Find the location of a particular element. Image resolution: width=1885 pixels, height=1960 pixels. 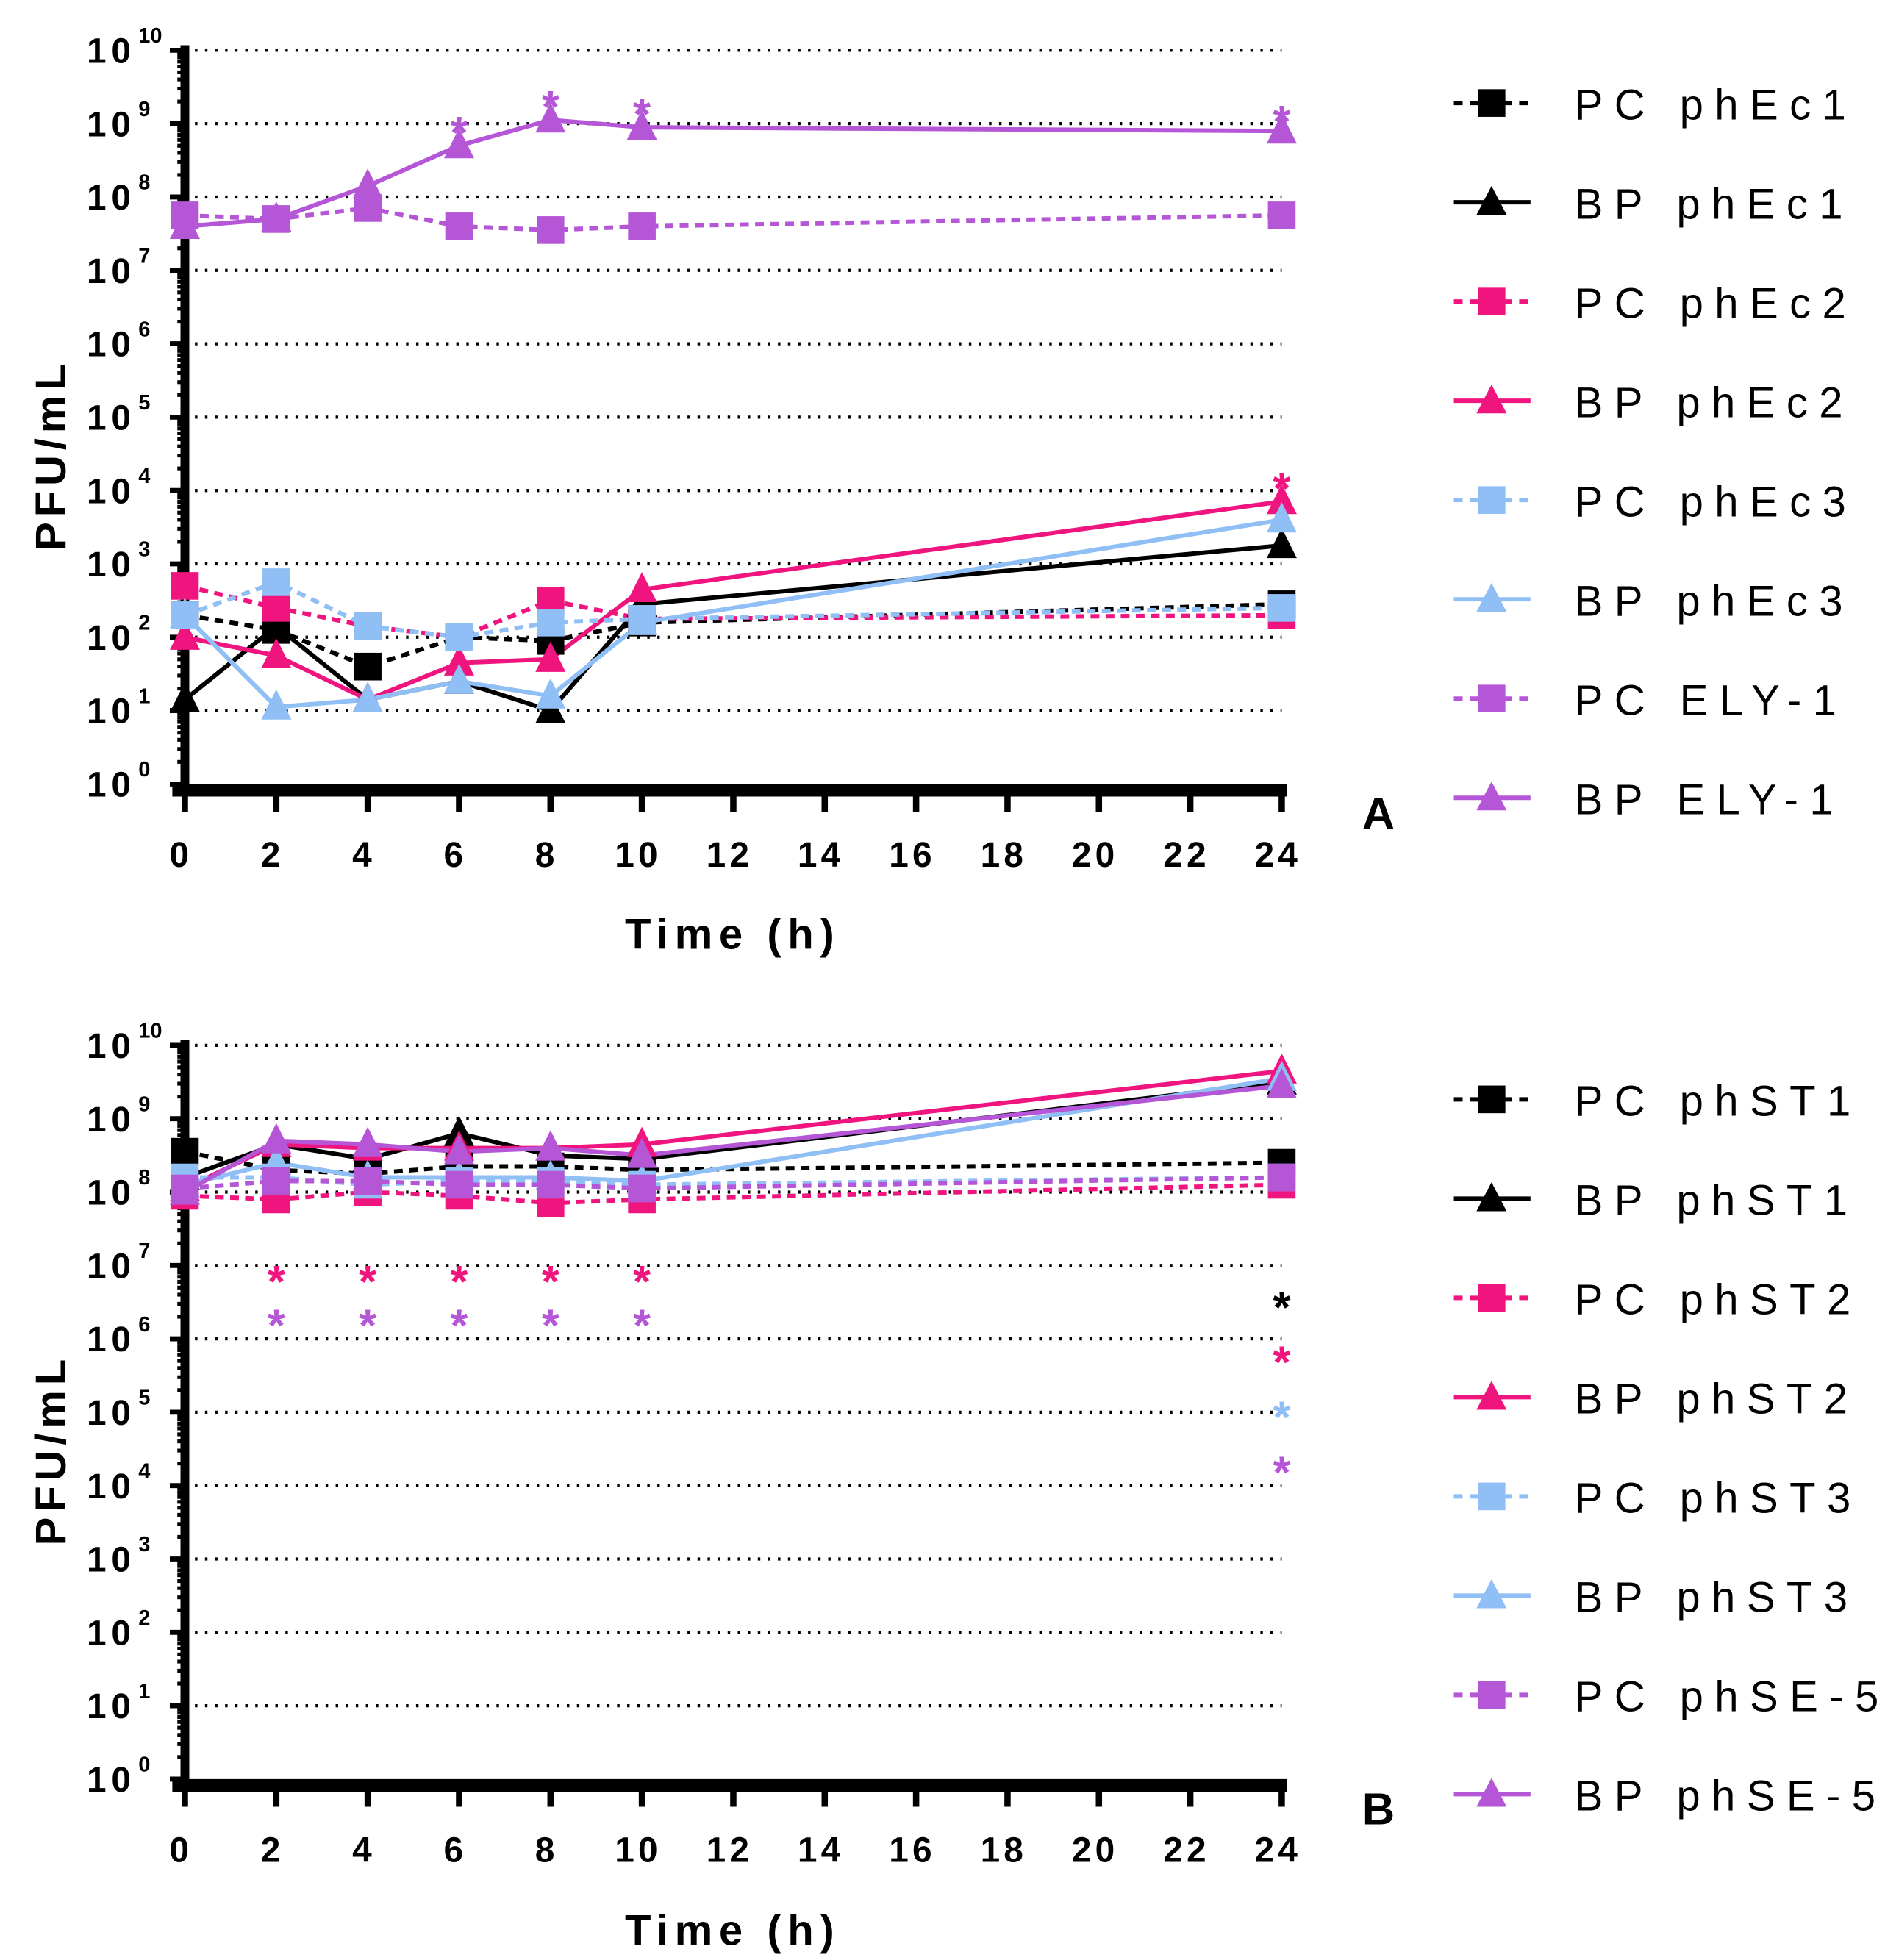

legend-label: BP ELY-1 is located at coordinates (1710, 799).